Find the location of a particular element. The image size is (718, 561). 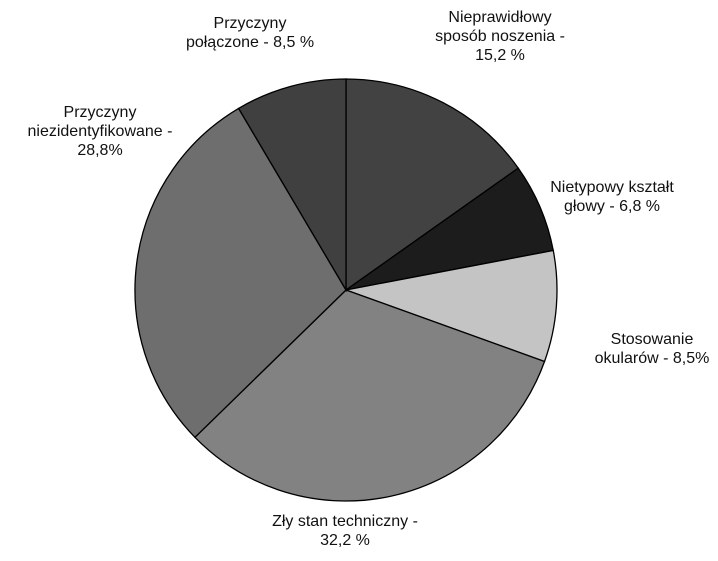

value-label: - 32,2 % is located at coordinates (369, 531).